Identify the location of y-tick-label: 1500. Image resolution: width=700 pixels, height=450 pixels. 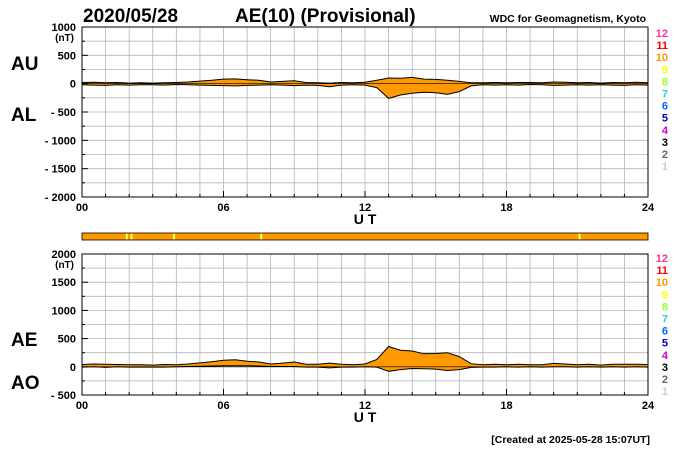
(64, 283).